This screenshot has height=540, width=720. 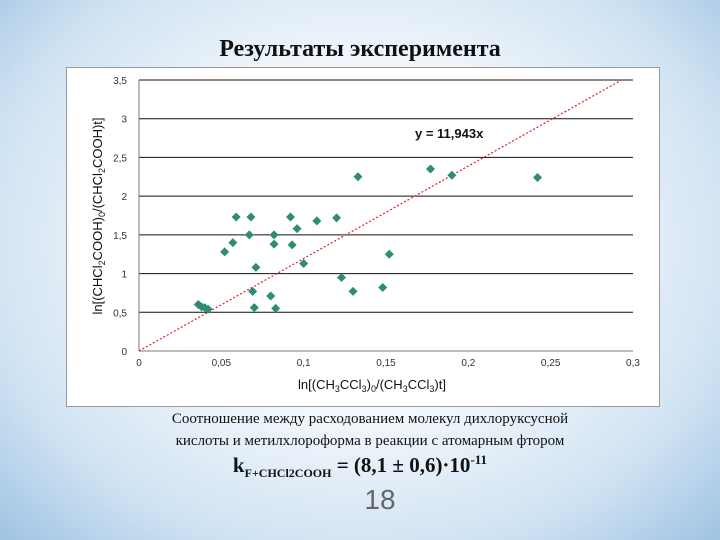 I want to click on data-points, so click(x=367, y=239).